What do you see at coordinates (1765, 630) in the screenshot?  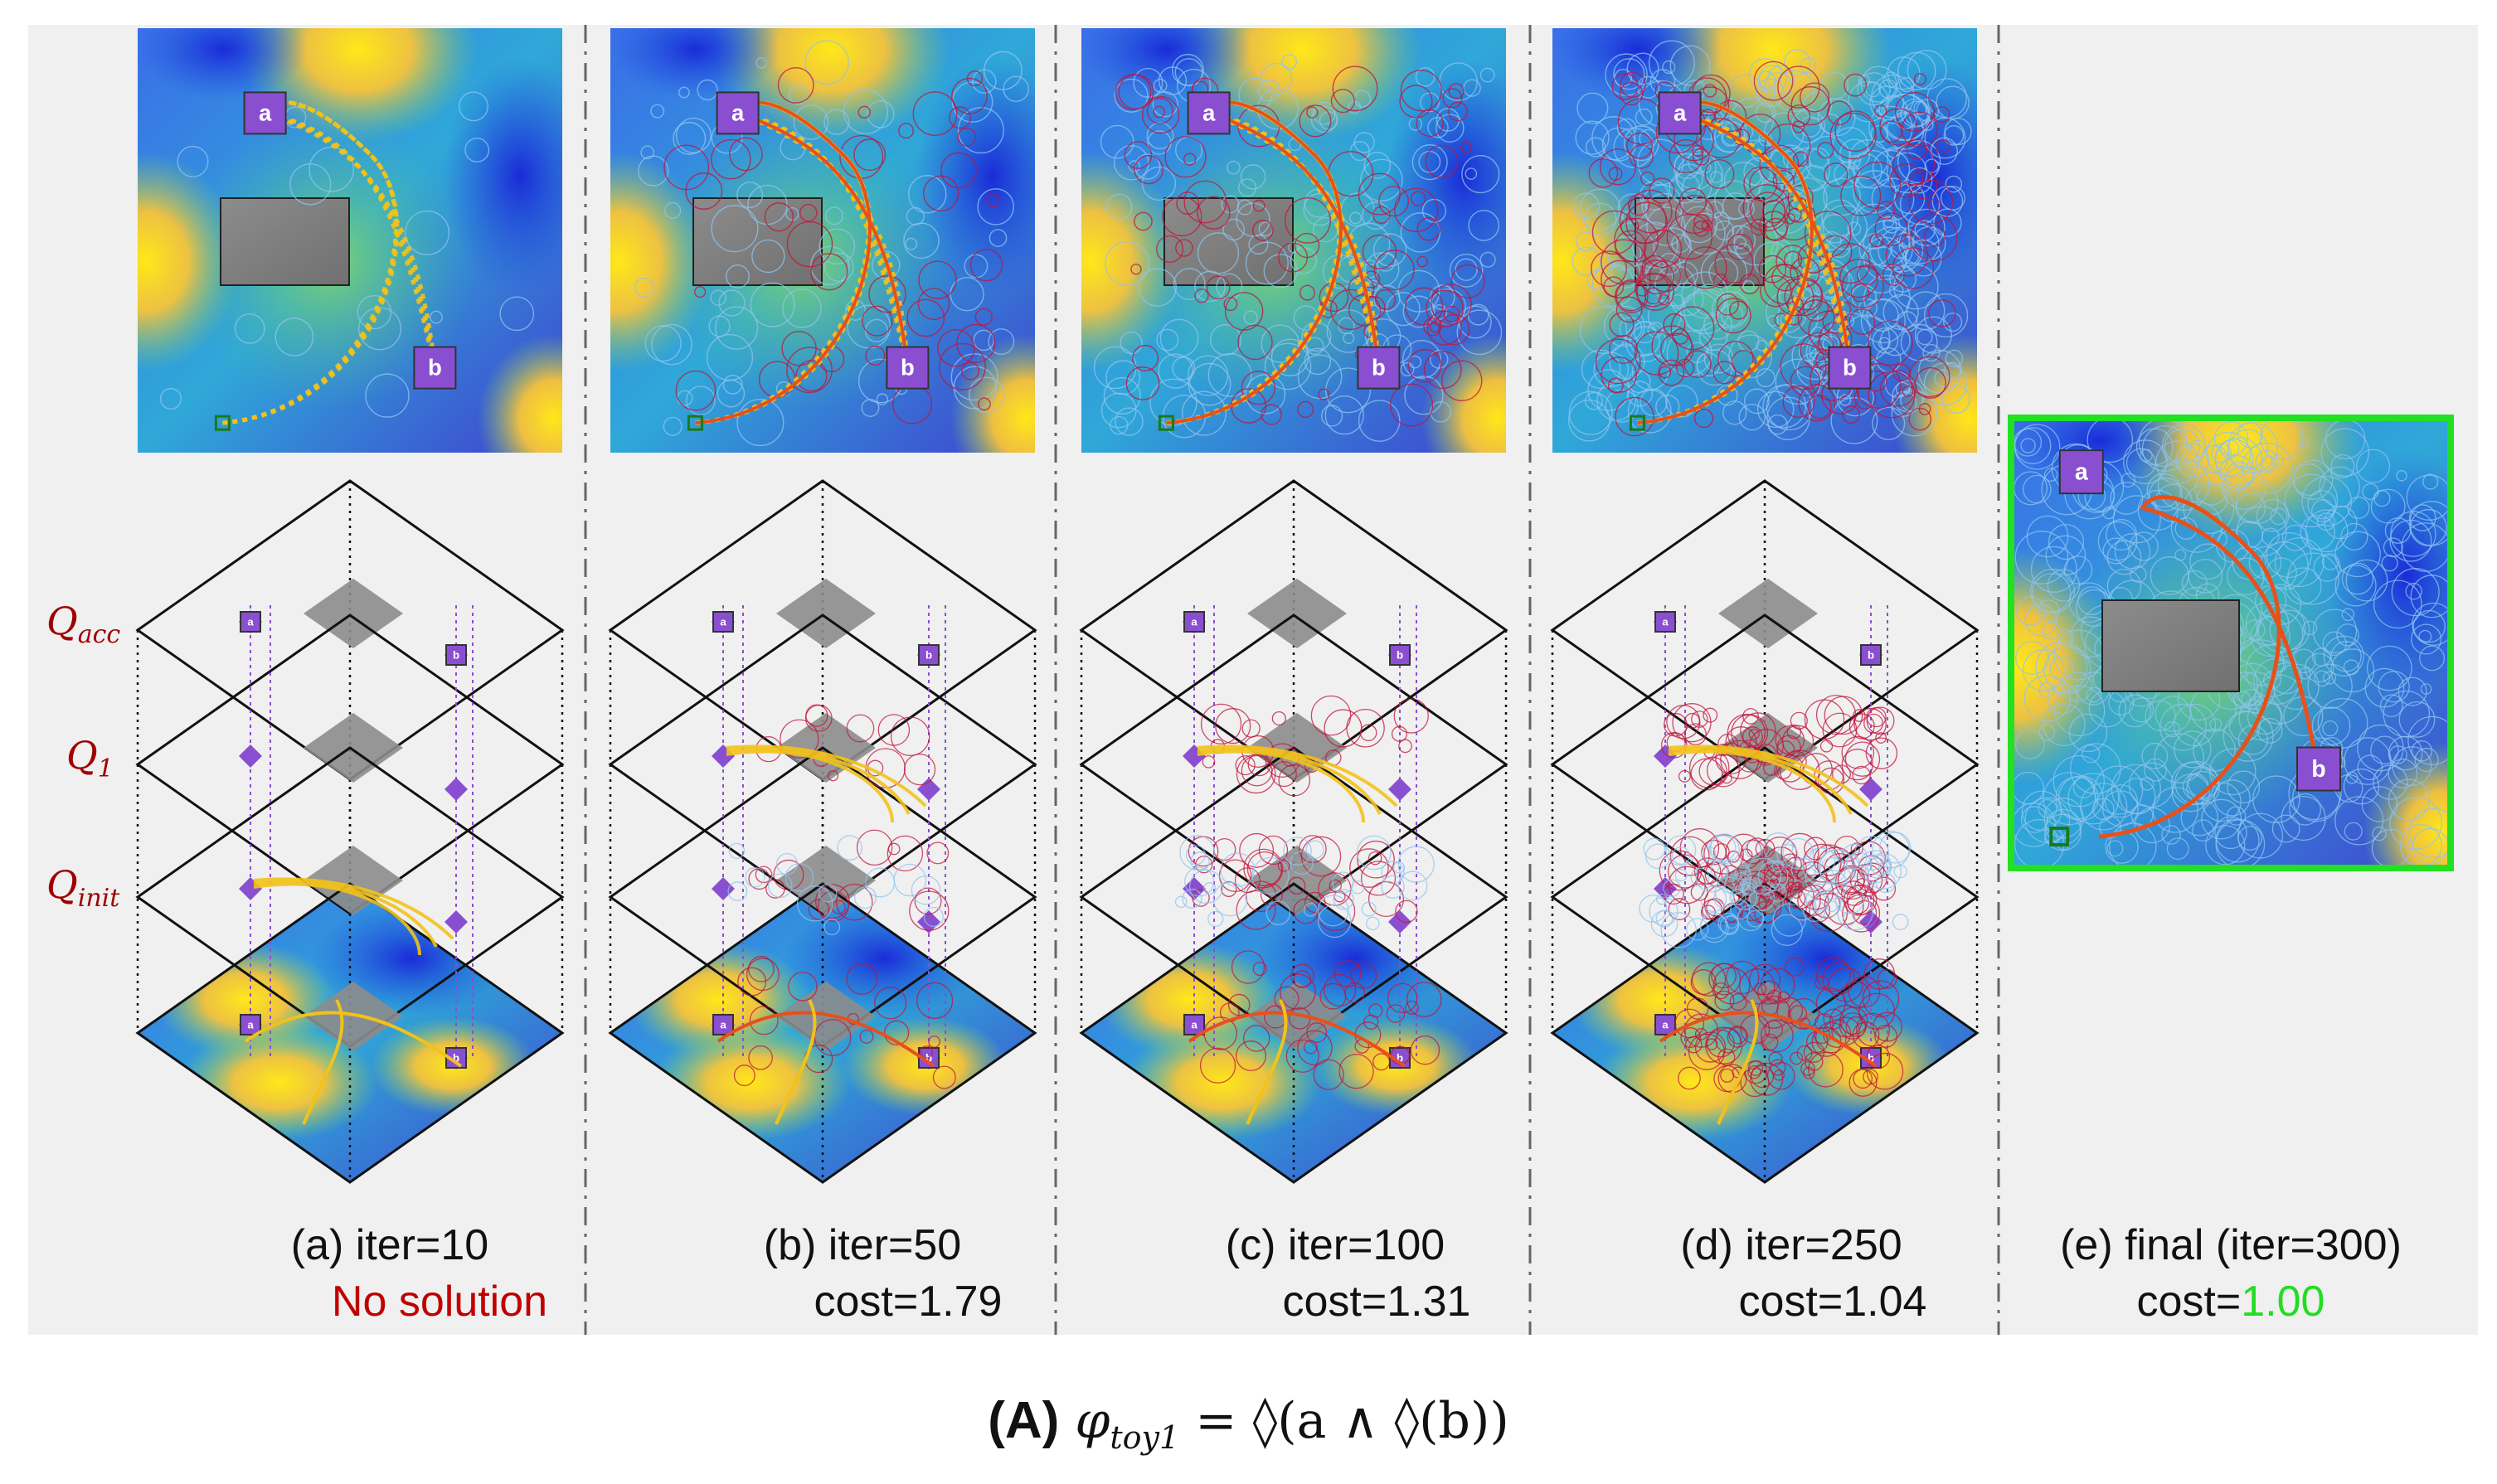 I see `automaton-layer-Q_acc` at bounding box center [1765, 630].